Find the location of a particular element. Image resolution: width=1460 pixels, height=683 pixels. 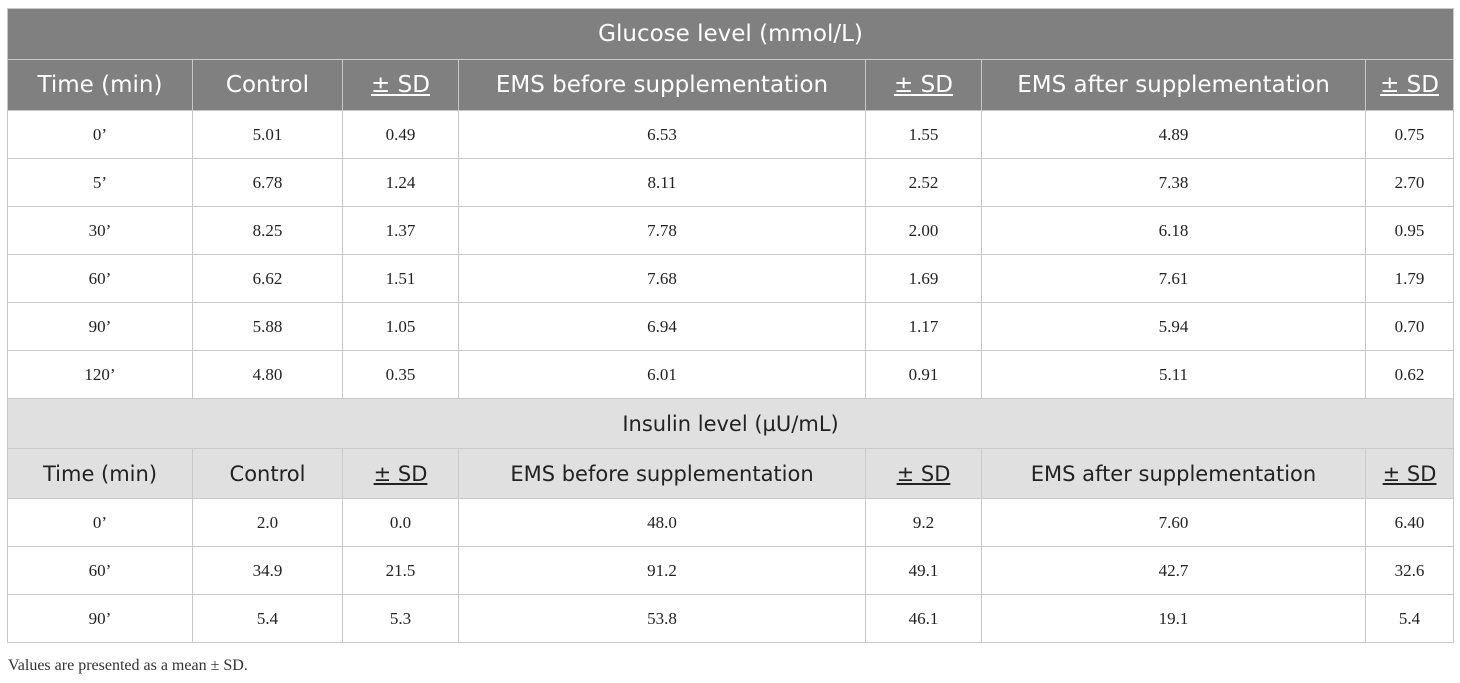

cell-ems-before-sd: 9.2 is located at coordinates (923, 522).